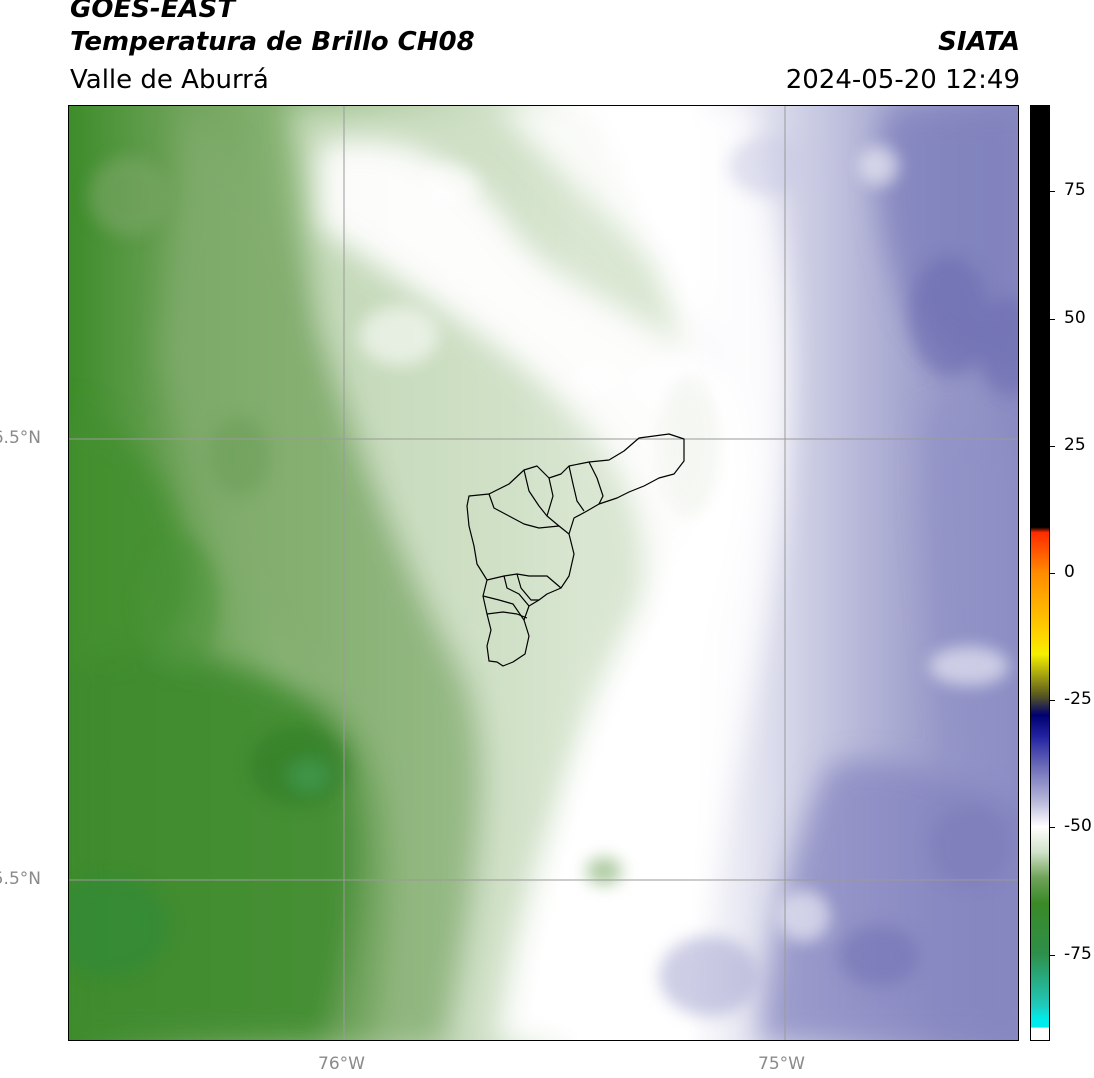  What do you see at coordinates (272, 42) in the screenshot?
I see `product-title: Temperatura de Brillo CH08` at bounding box center [272, 42].